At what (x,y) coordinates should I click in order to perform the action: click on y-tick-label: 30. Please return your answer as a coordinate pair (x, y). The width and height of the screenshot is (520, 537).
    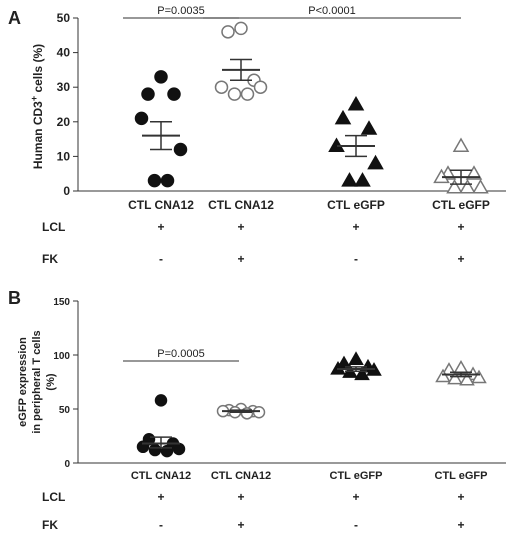
    Looking at the image, I should click on (64, 87).